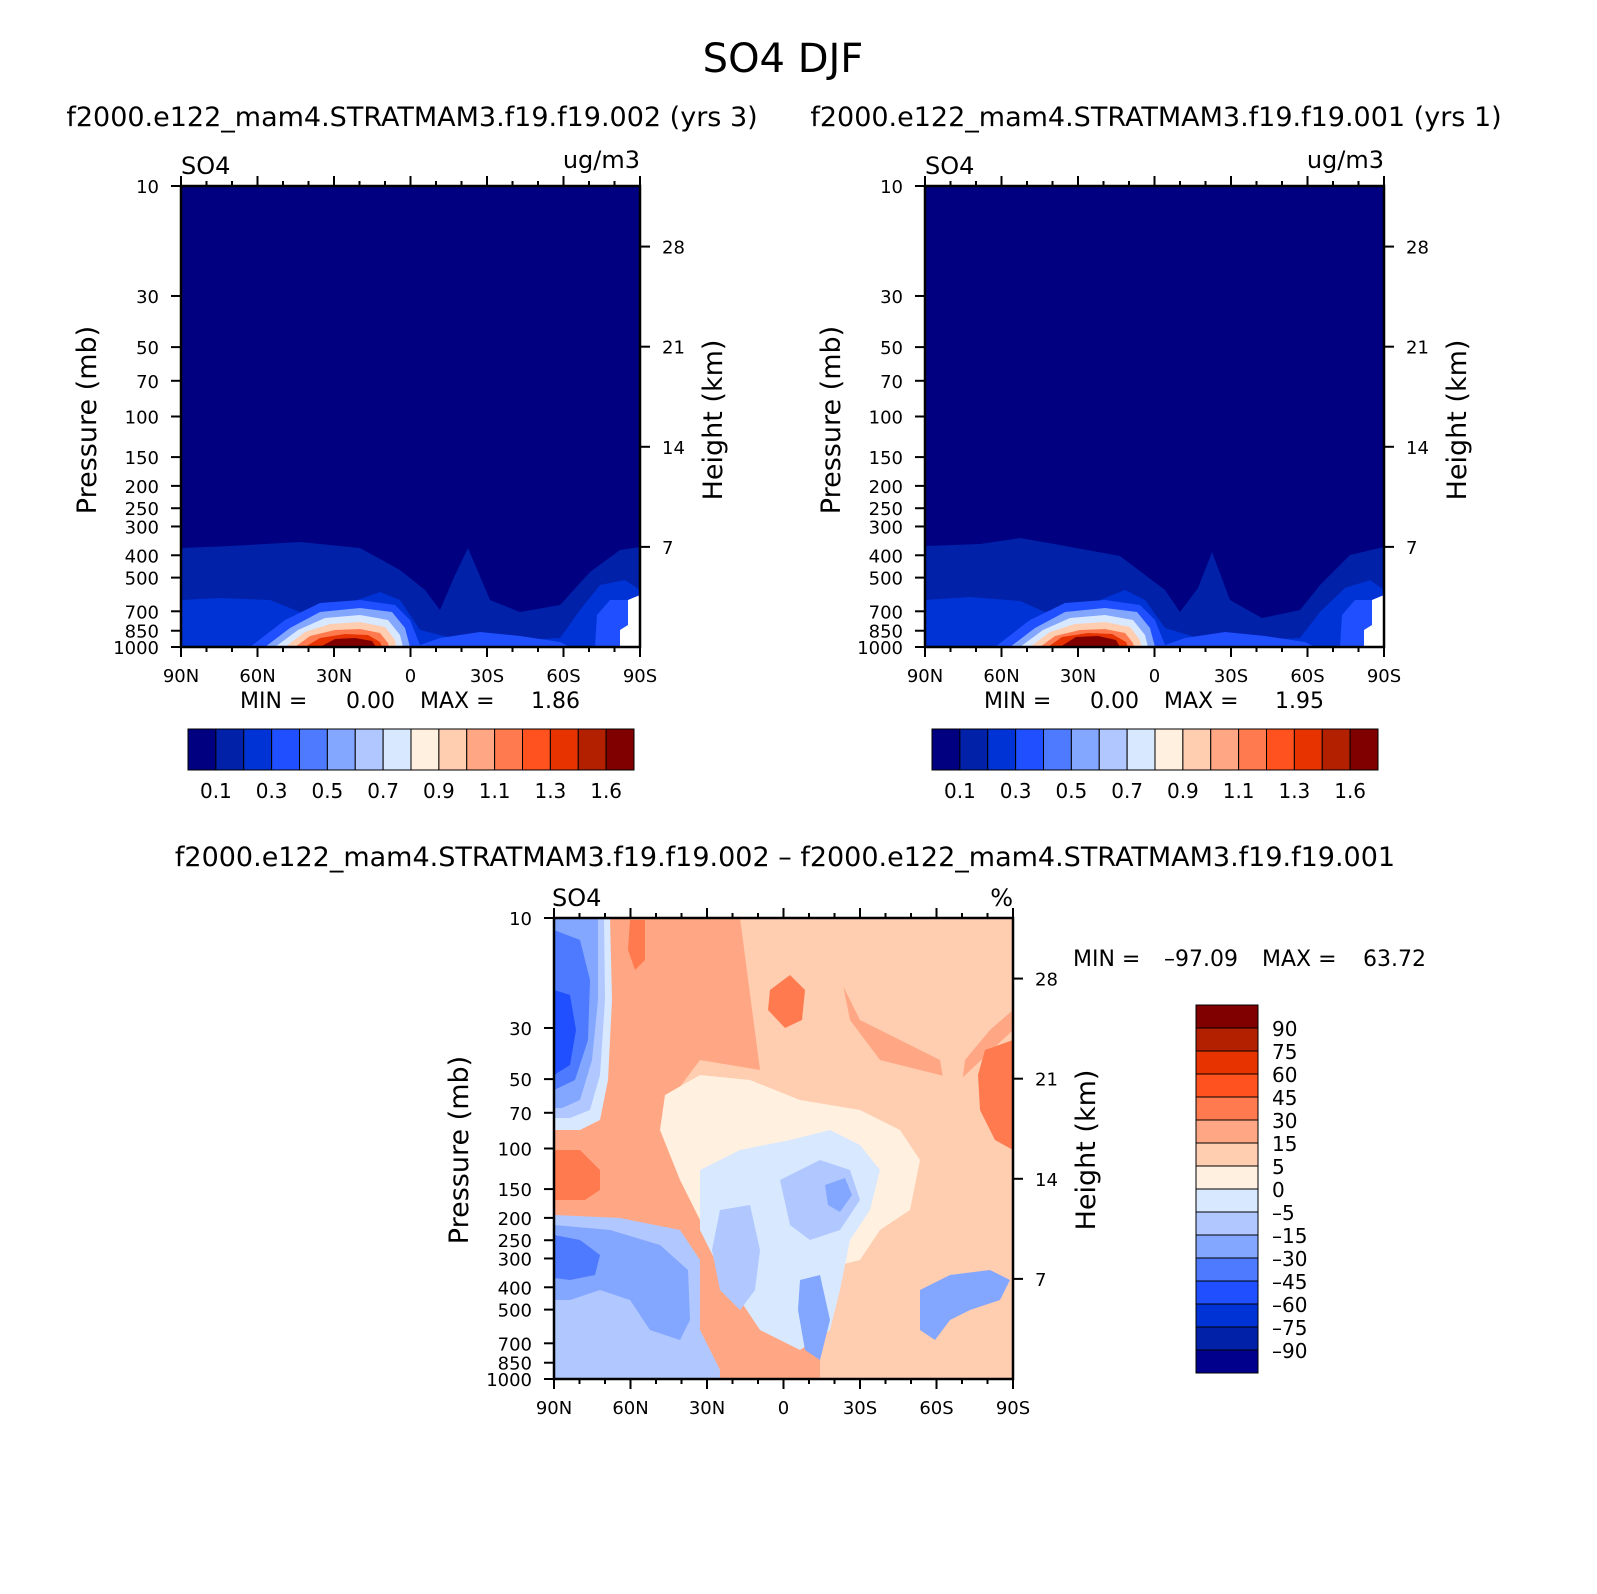  I want to click on panel-a-ytick-label: 250, so click(142, 509).